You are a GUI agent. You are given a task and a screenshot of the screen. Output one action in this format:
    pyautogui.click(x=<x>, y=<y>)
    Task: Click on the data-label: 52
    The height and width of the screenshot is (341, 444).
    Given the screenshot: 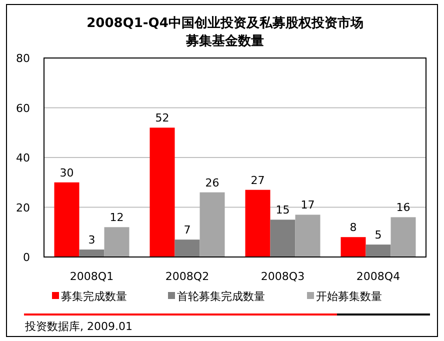 What is the action you would take?
    pyautogui.click(x=162, y=118)
    